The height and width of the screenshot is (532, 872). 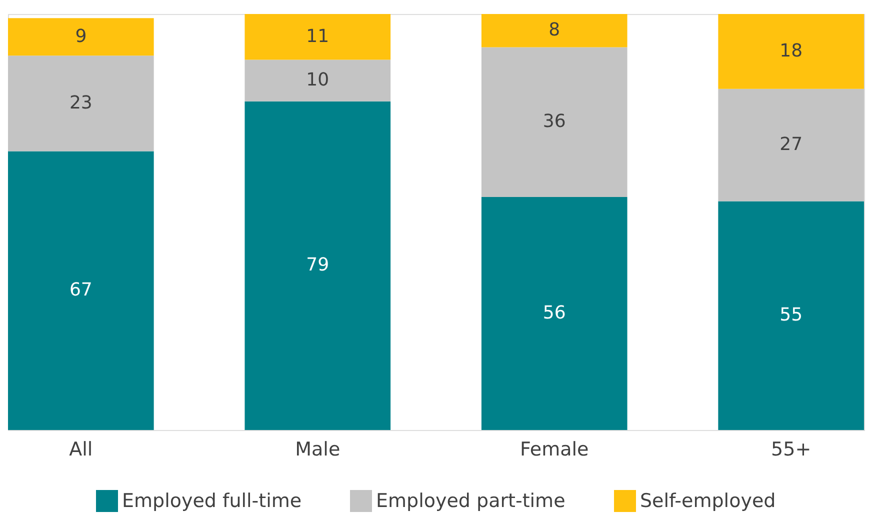 I want to click on legend-label: Self-employed, so click(x=708, y=501).